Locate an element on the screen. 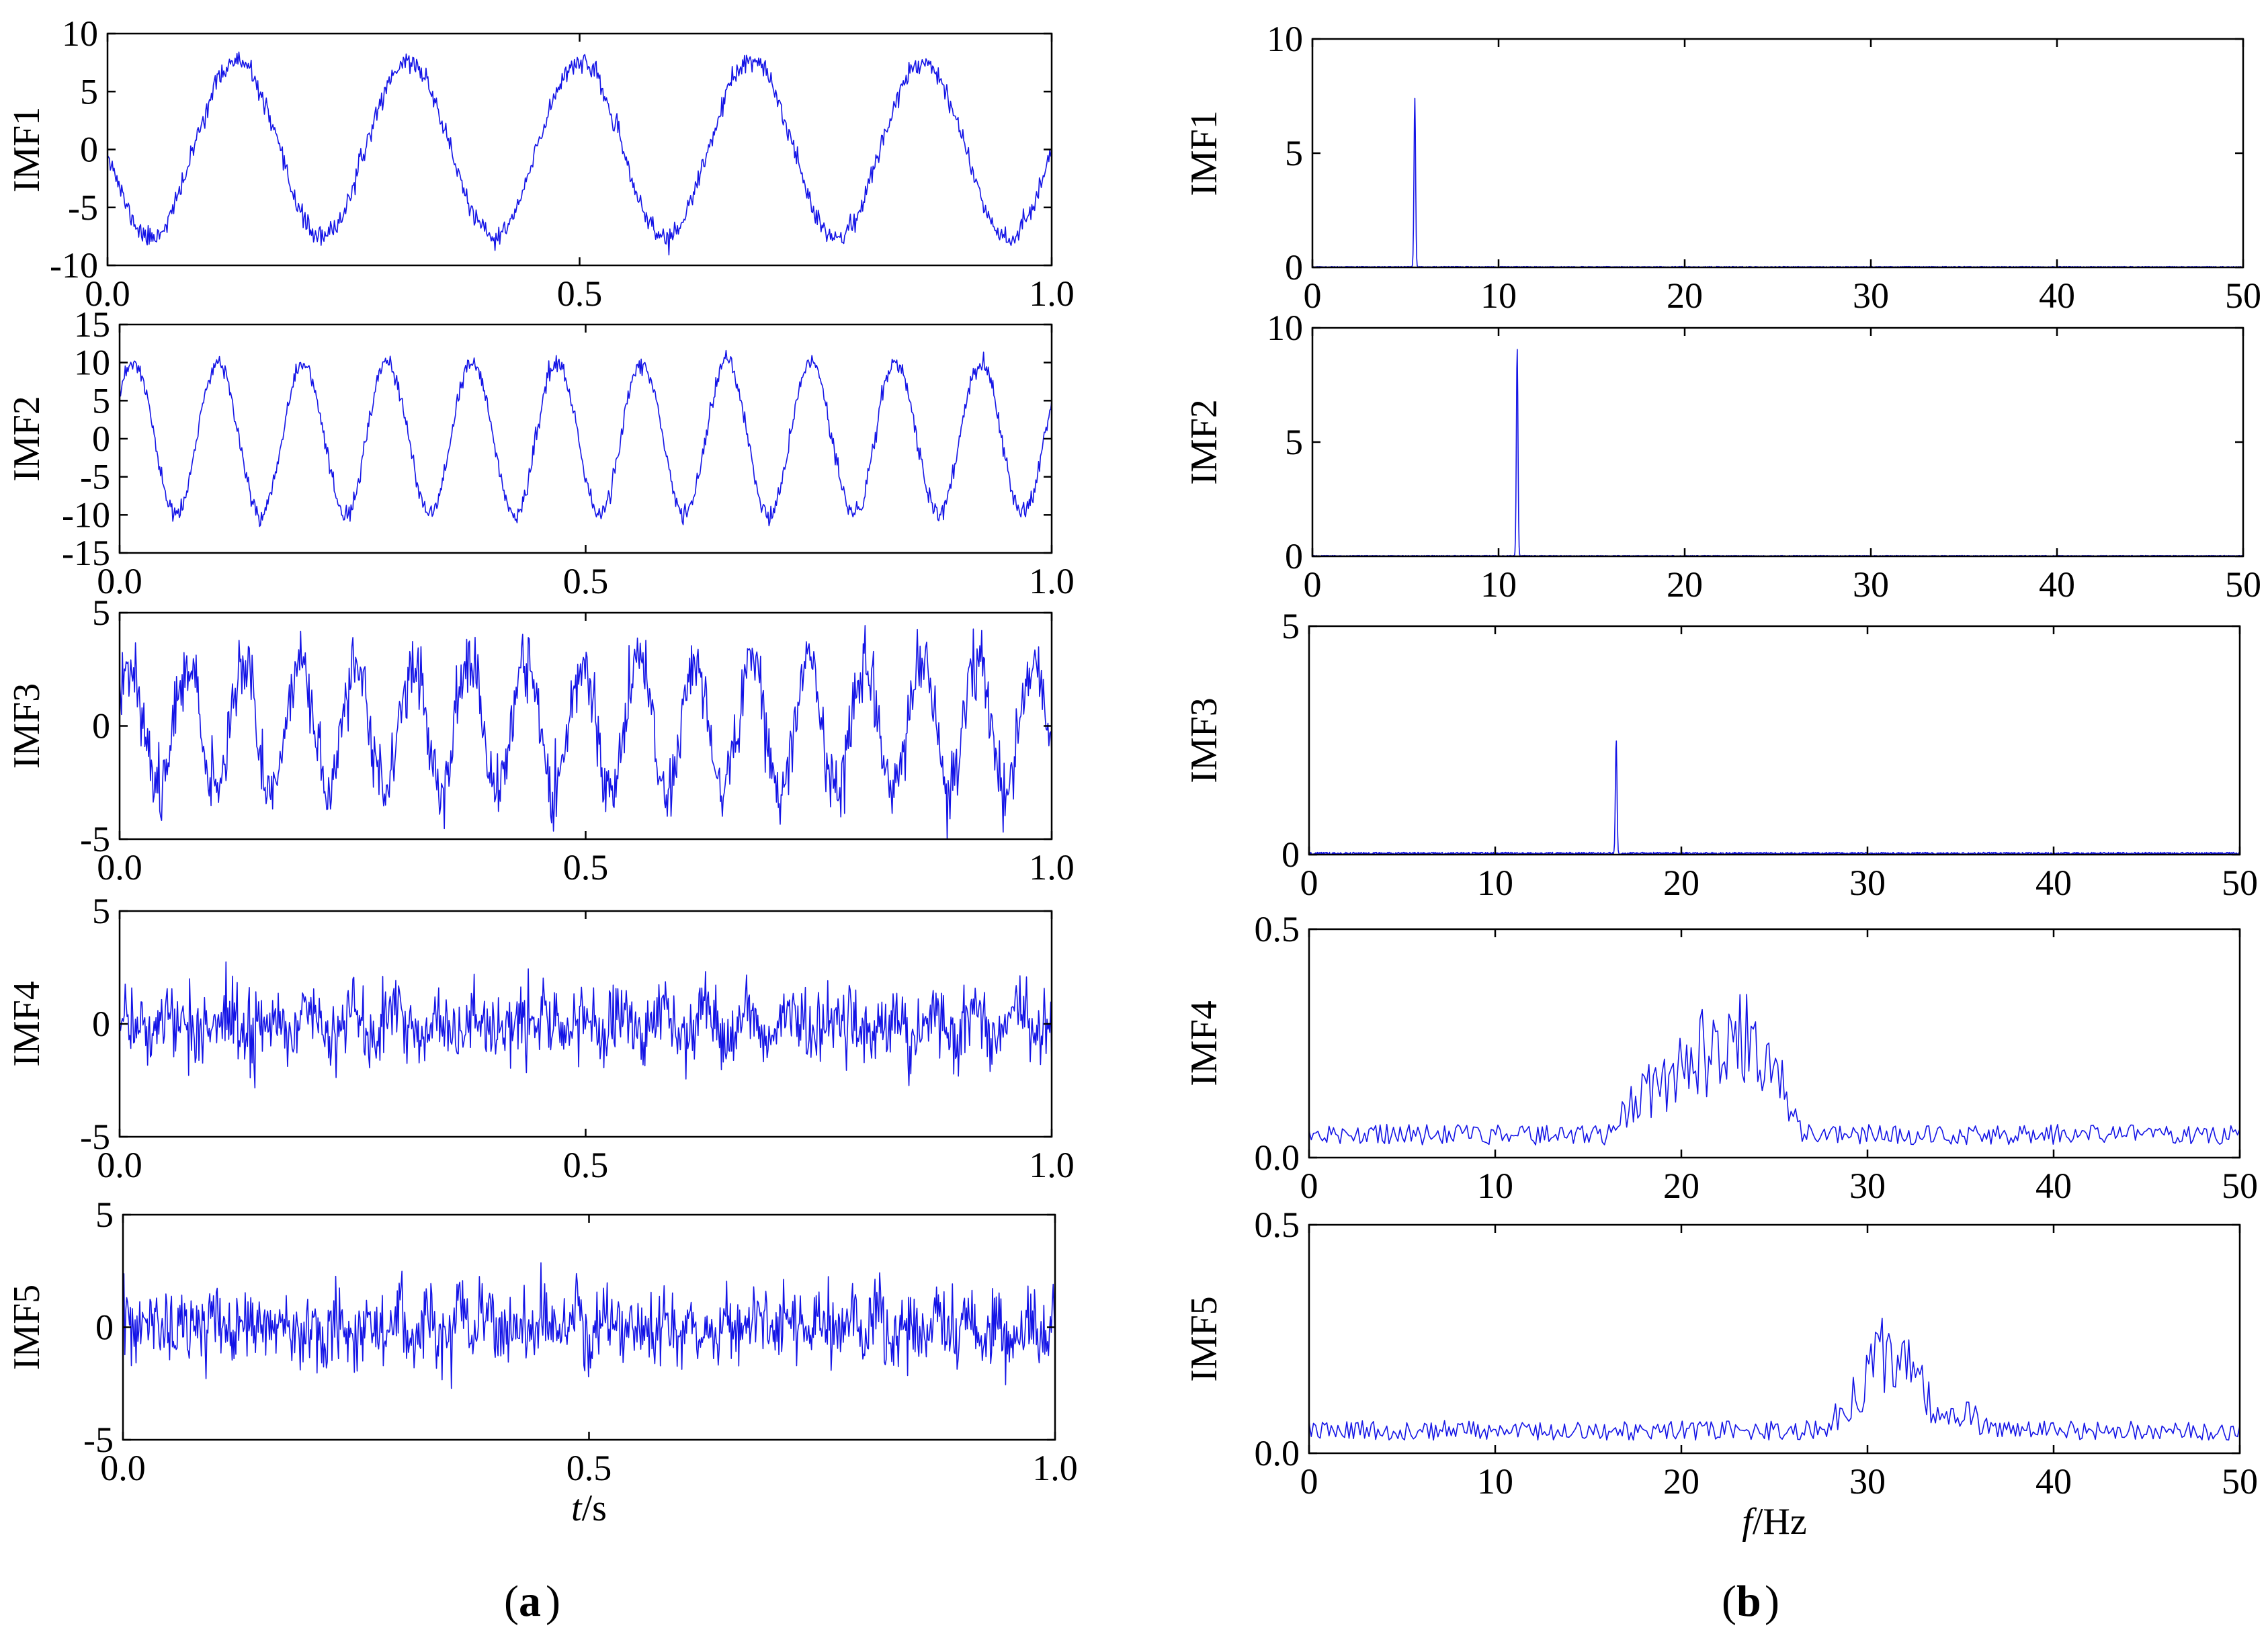 This screenshot has width=2268, height=1640. chart-a-imf4: 0.0 0.5 1.0 -5 0 5 IMF4 is located at coordinates (541, 1038).